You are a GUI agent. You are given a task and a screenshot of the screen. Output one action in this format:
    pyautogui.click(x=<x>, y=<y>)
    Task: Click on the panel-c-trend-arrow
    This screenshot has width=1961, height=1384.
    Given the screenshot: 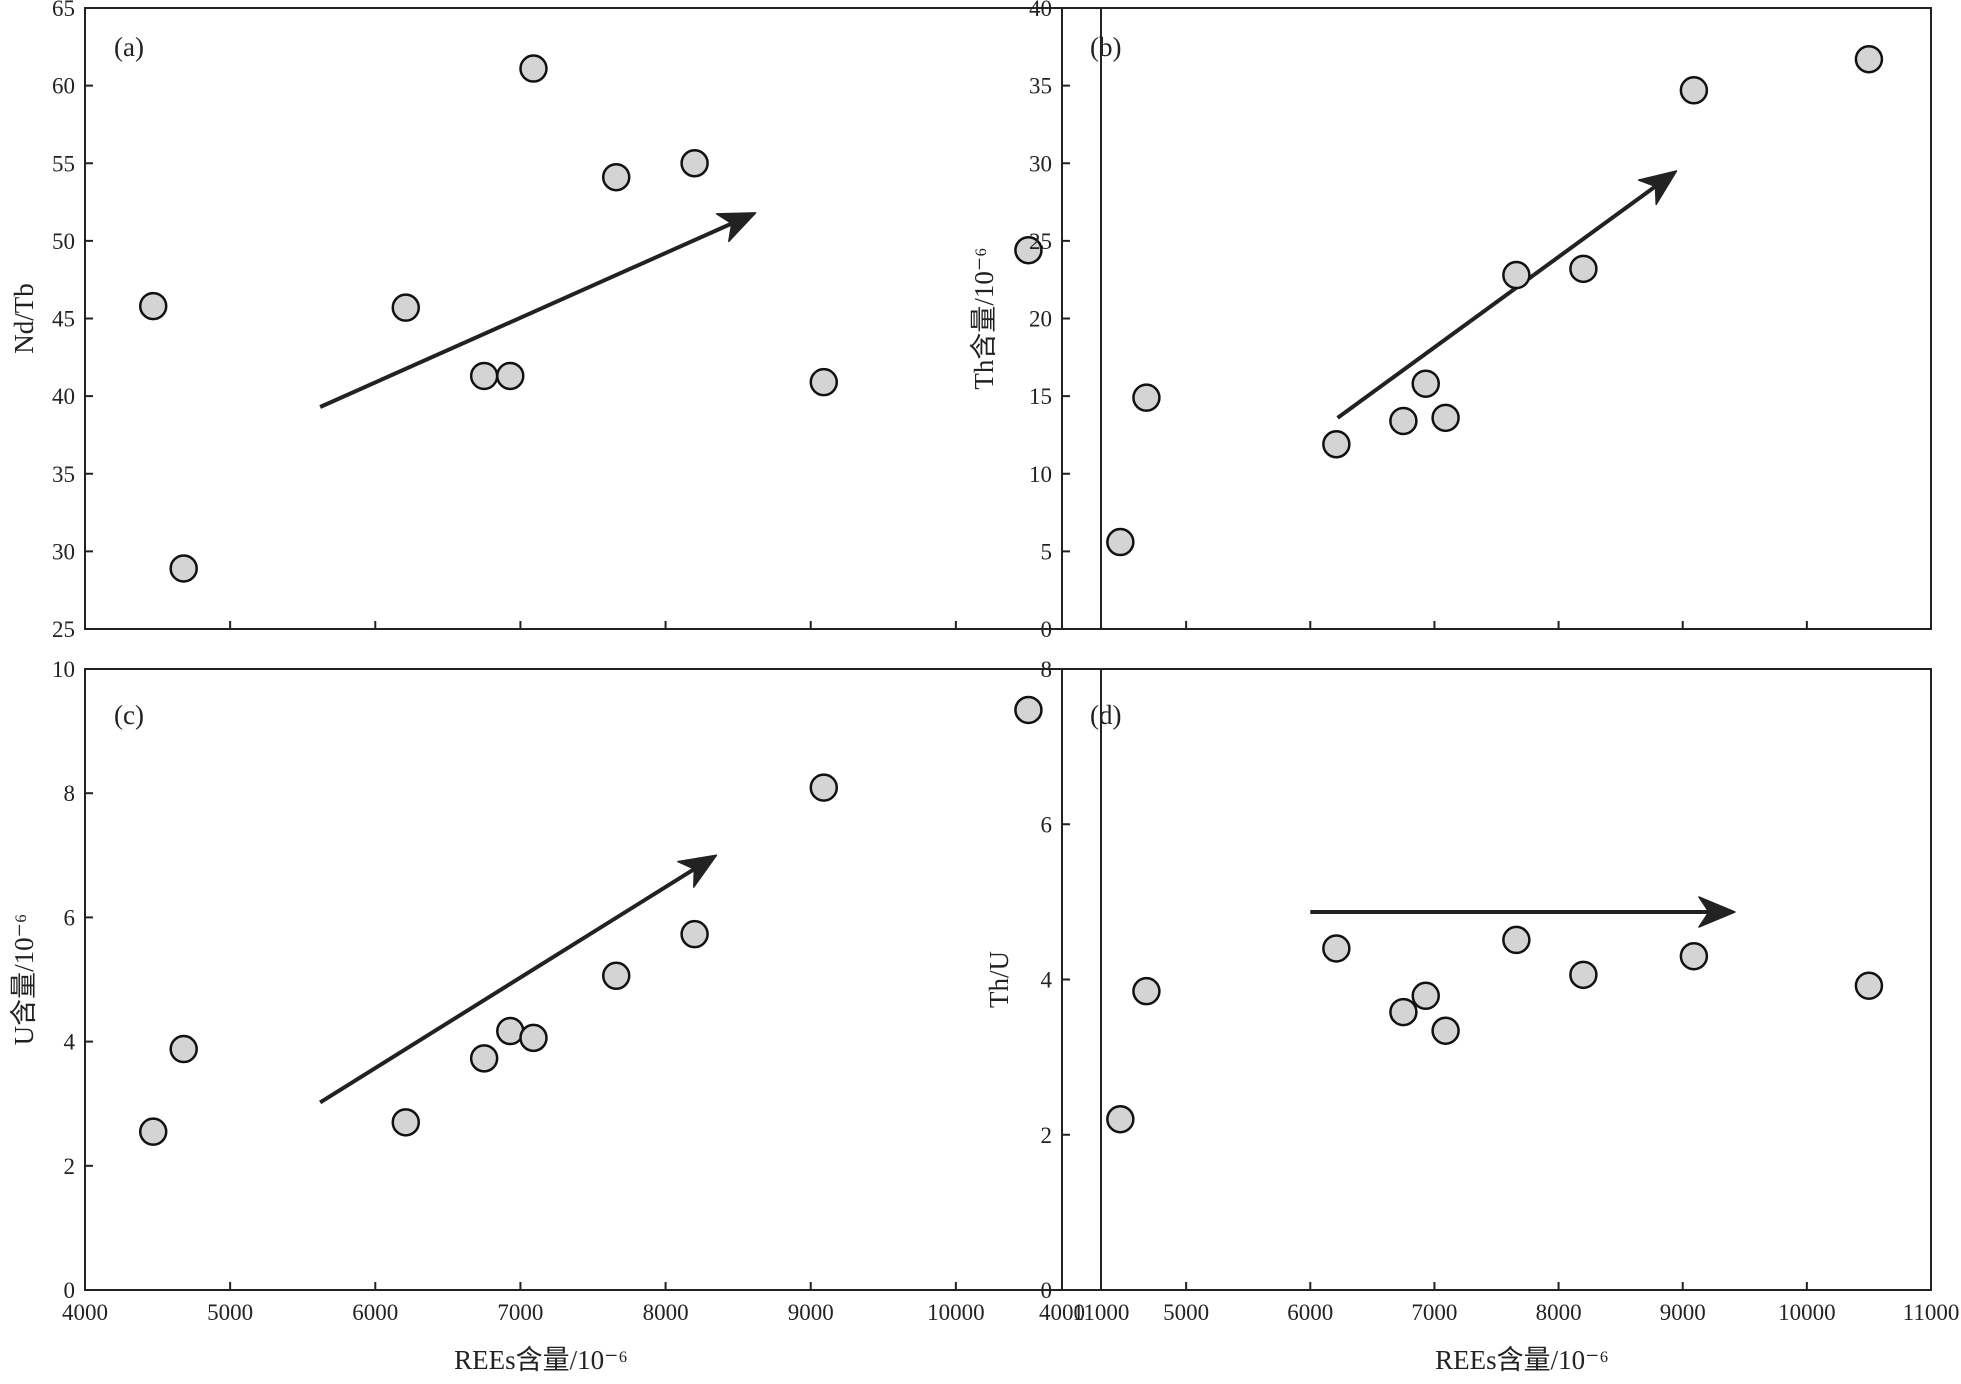 What is the action you would take?
    pyautogui.click(x=518, y=979)
    